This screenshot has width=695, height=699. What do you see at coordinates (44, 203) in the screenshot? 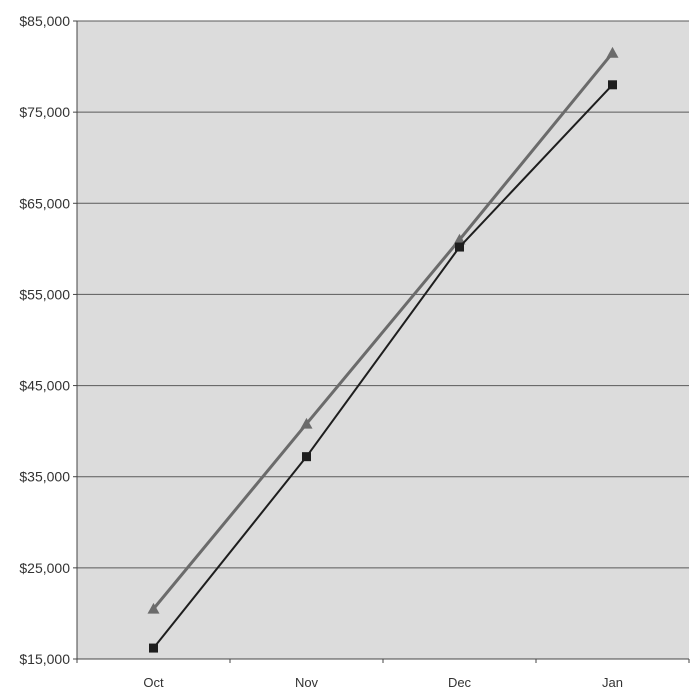
I see `y-tick-label: $65,000` at bounding box center [44, 203].